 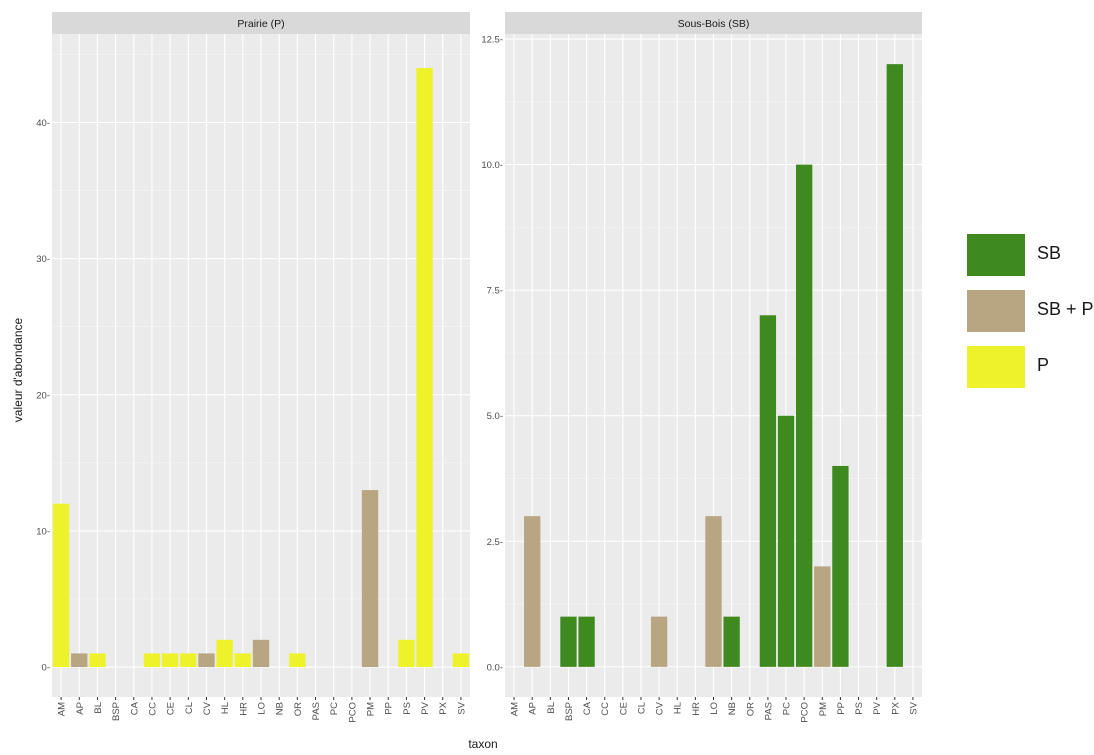 What do you see at coordinates (461, 660) in the screenshot?
I see `bar-sv` at bounding box center [461, 660].